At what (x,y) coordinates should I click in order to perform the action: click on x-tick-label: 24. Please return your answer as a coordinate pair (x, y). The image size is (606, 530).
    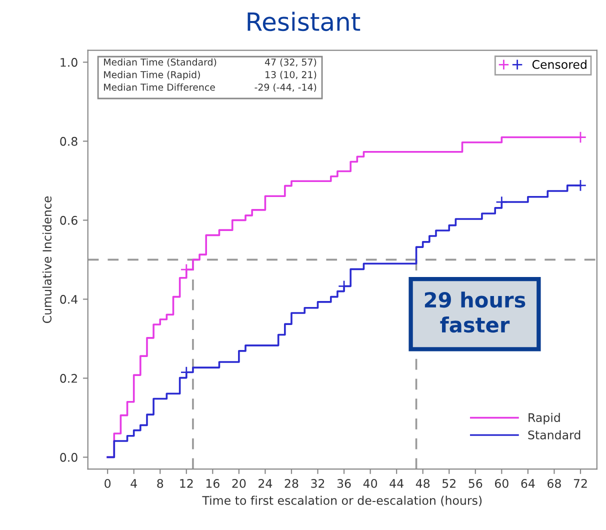
    Looking at the image, I should click on (265, 483).